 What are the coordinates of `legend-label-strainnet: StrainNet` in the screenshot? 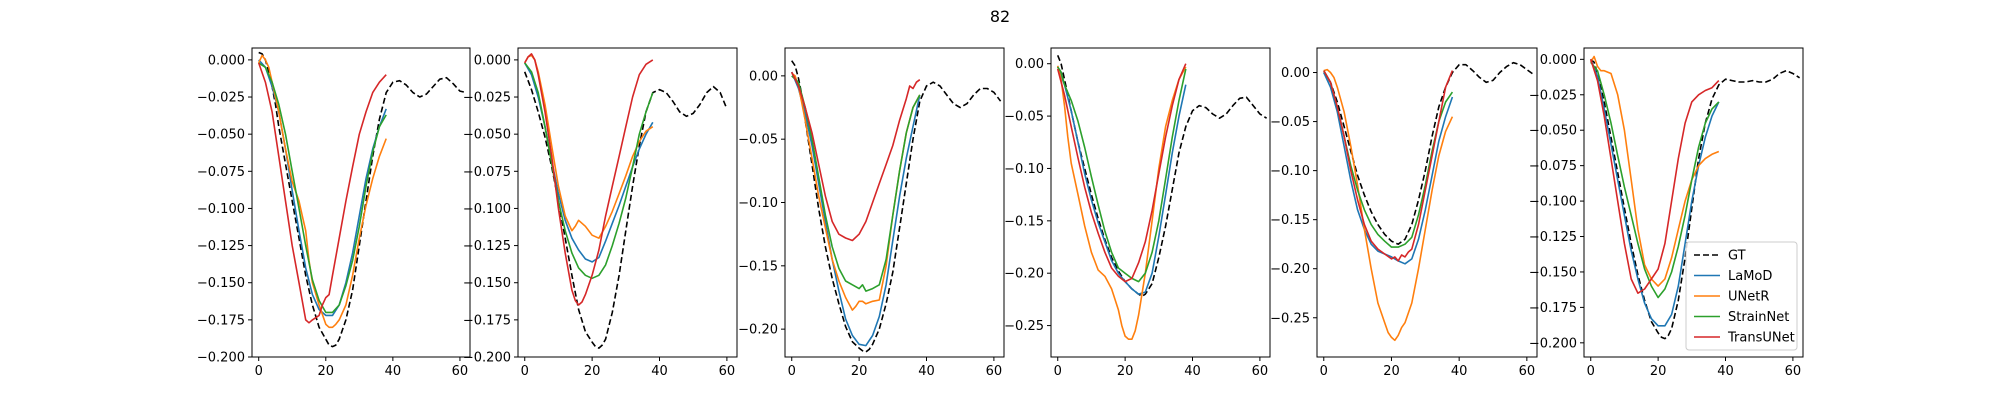 It's located at (1758, 317).